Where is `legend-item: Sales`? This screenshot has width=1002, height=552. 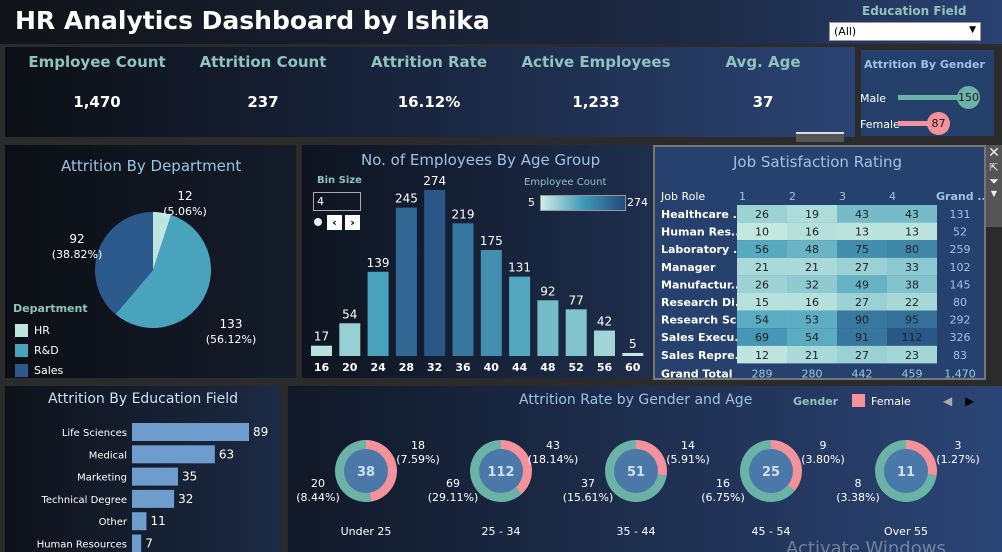 legend-item: Sales is located at coordinates (39, 369).